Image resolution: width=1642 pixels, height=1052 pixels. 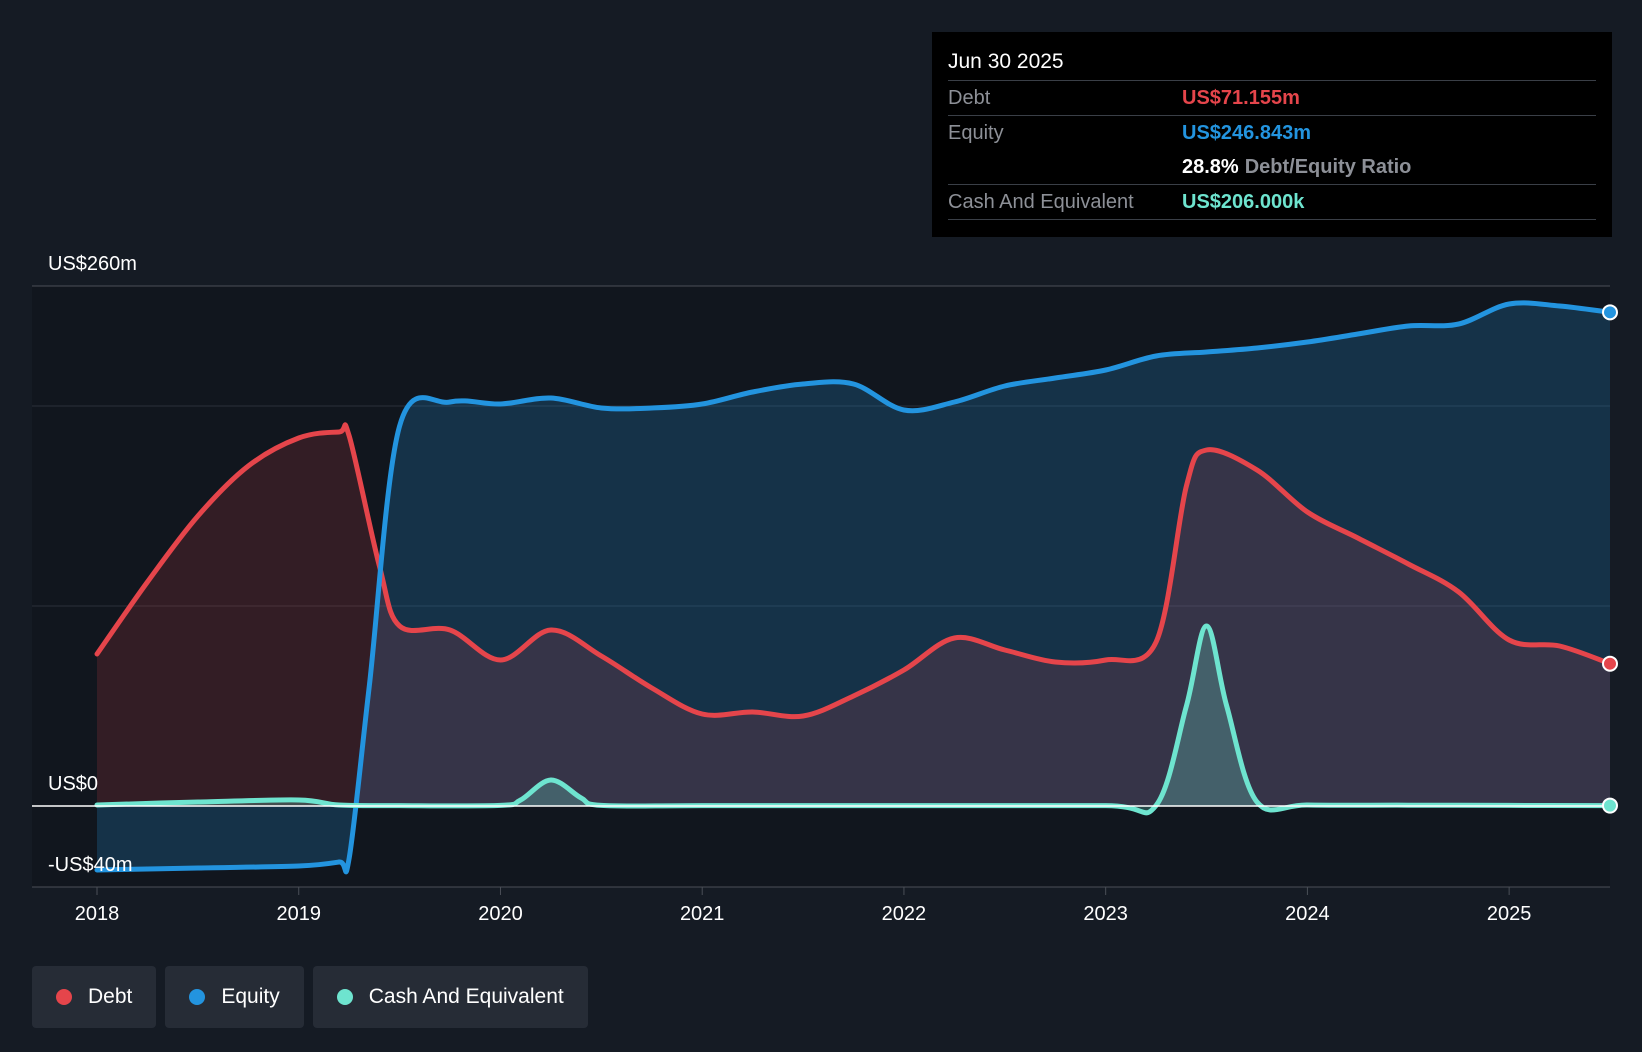 What do you see at coordinates (310, 997) in the screenshot?
I see `legend: Debt Equity Cash And Equivalent` at bounding box center [310, 997].